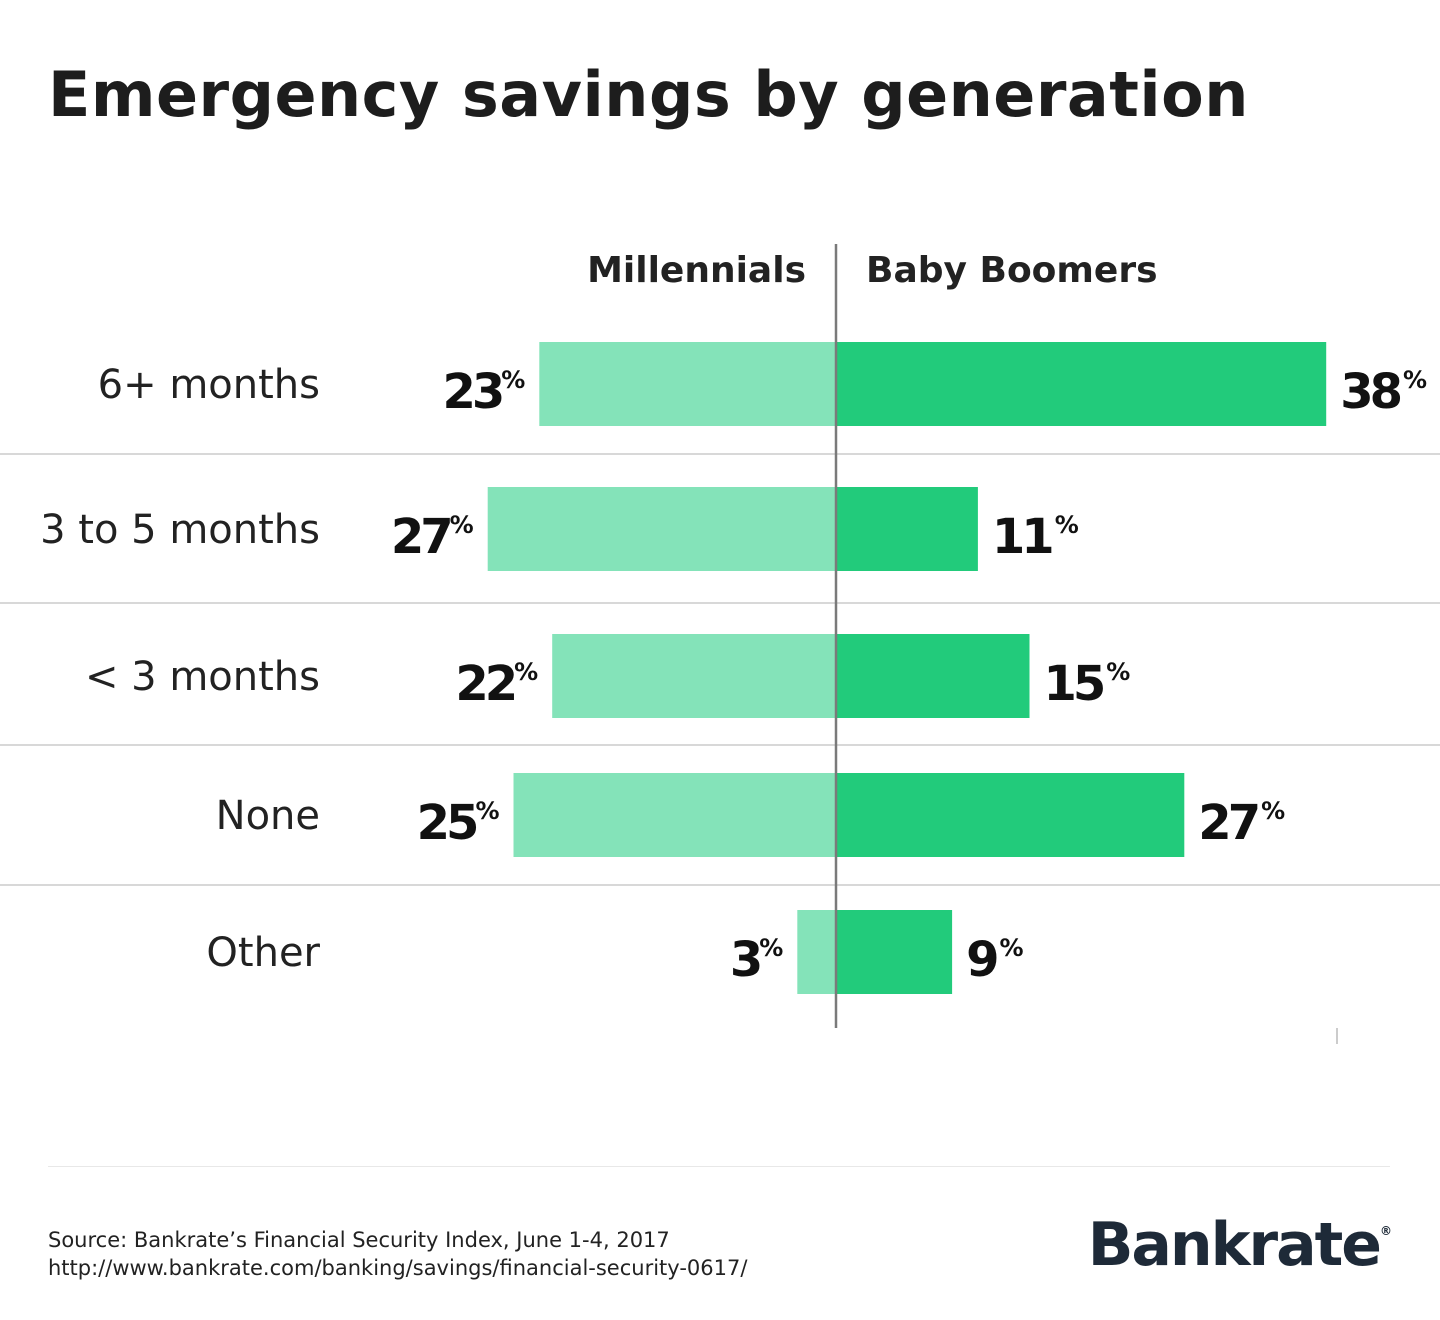 The image size is (1440, 1320). What do you see at coordinates (458, 823) in the screenshot?
I see `value-label-millennials-none: 25%` at bounding box center [458, 823].